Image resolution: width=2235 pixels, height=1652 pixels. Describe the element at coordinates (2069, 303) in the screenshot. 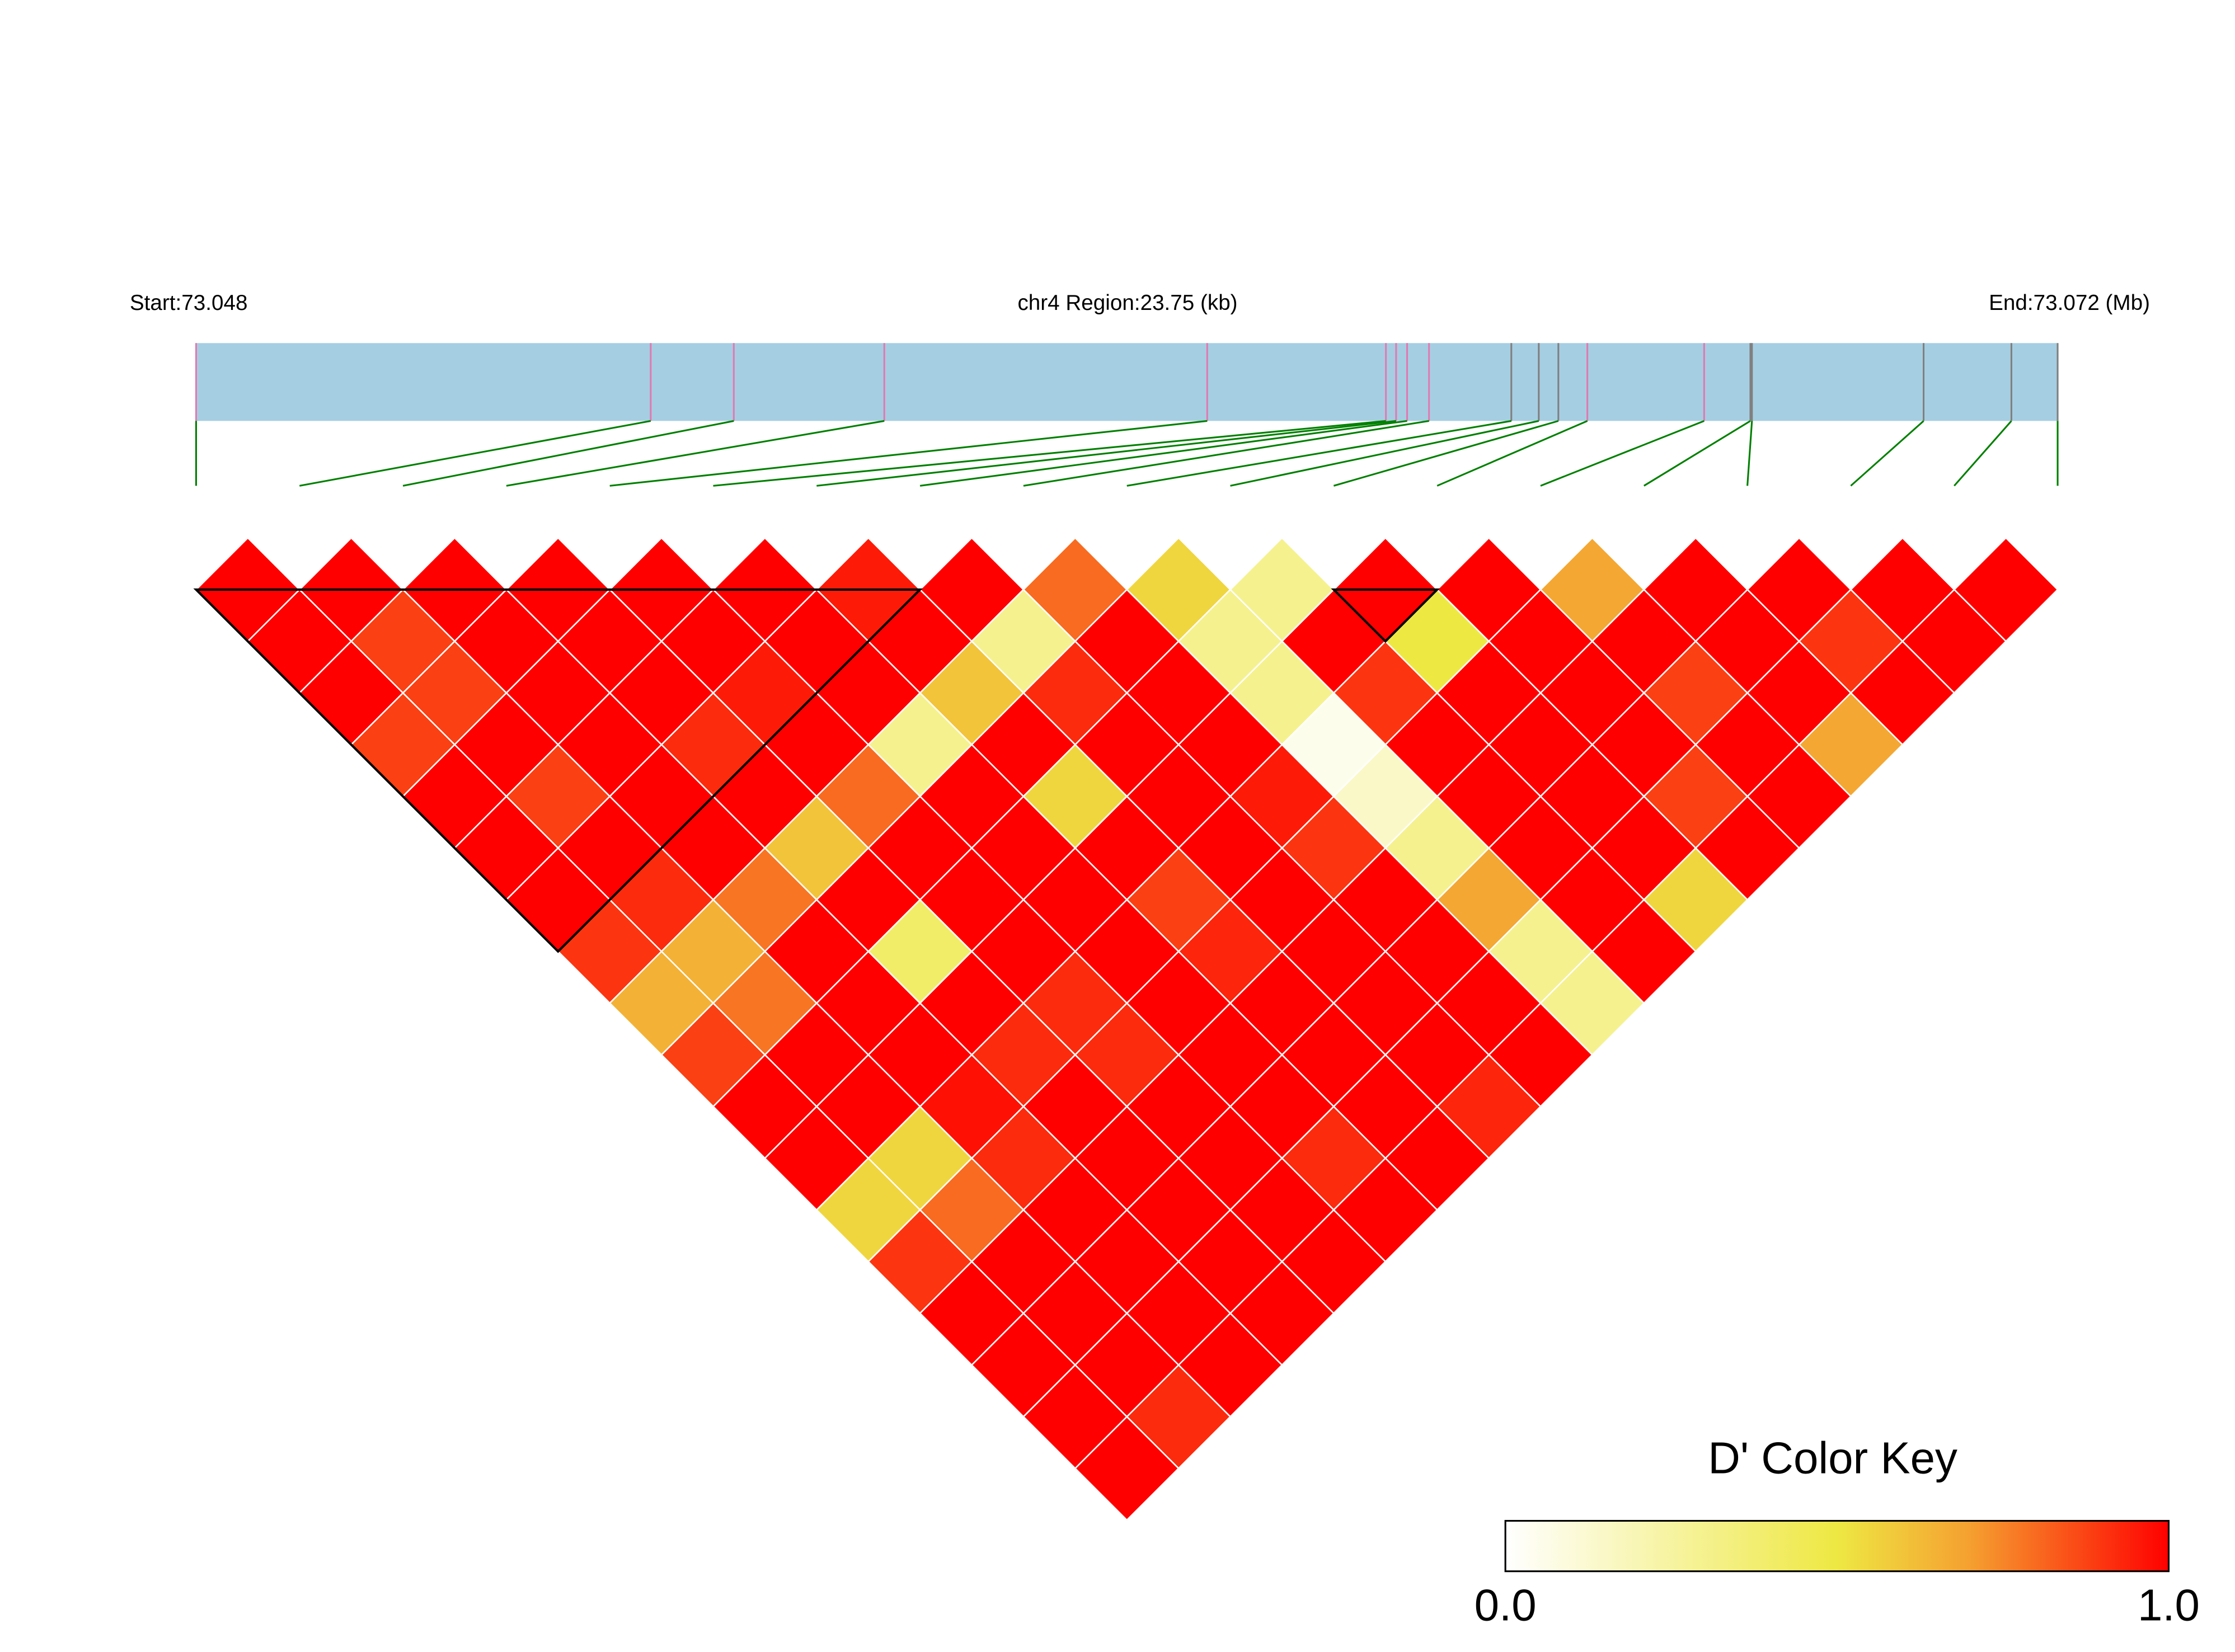

I see `end-label: End:73.072 (Mb)` at that location.